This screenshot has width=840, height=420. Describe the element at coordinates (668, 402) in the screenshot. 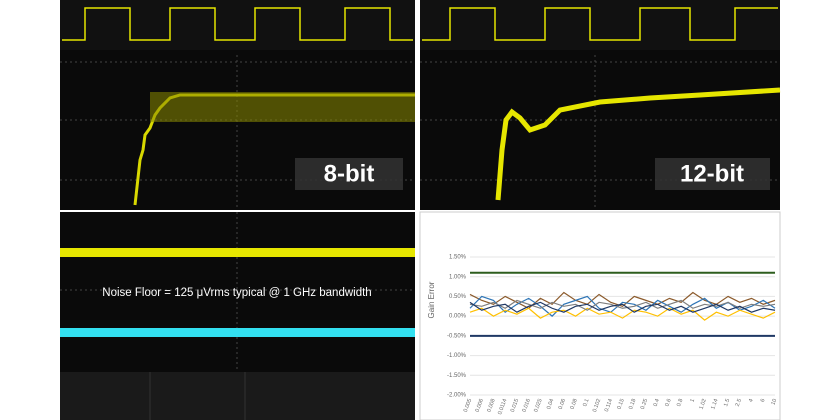

I see `x-tick-label: 0.6` at that location.